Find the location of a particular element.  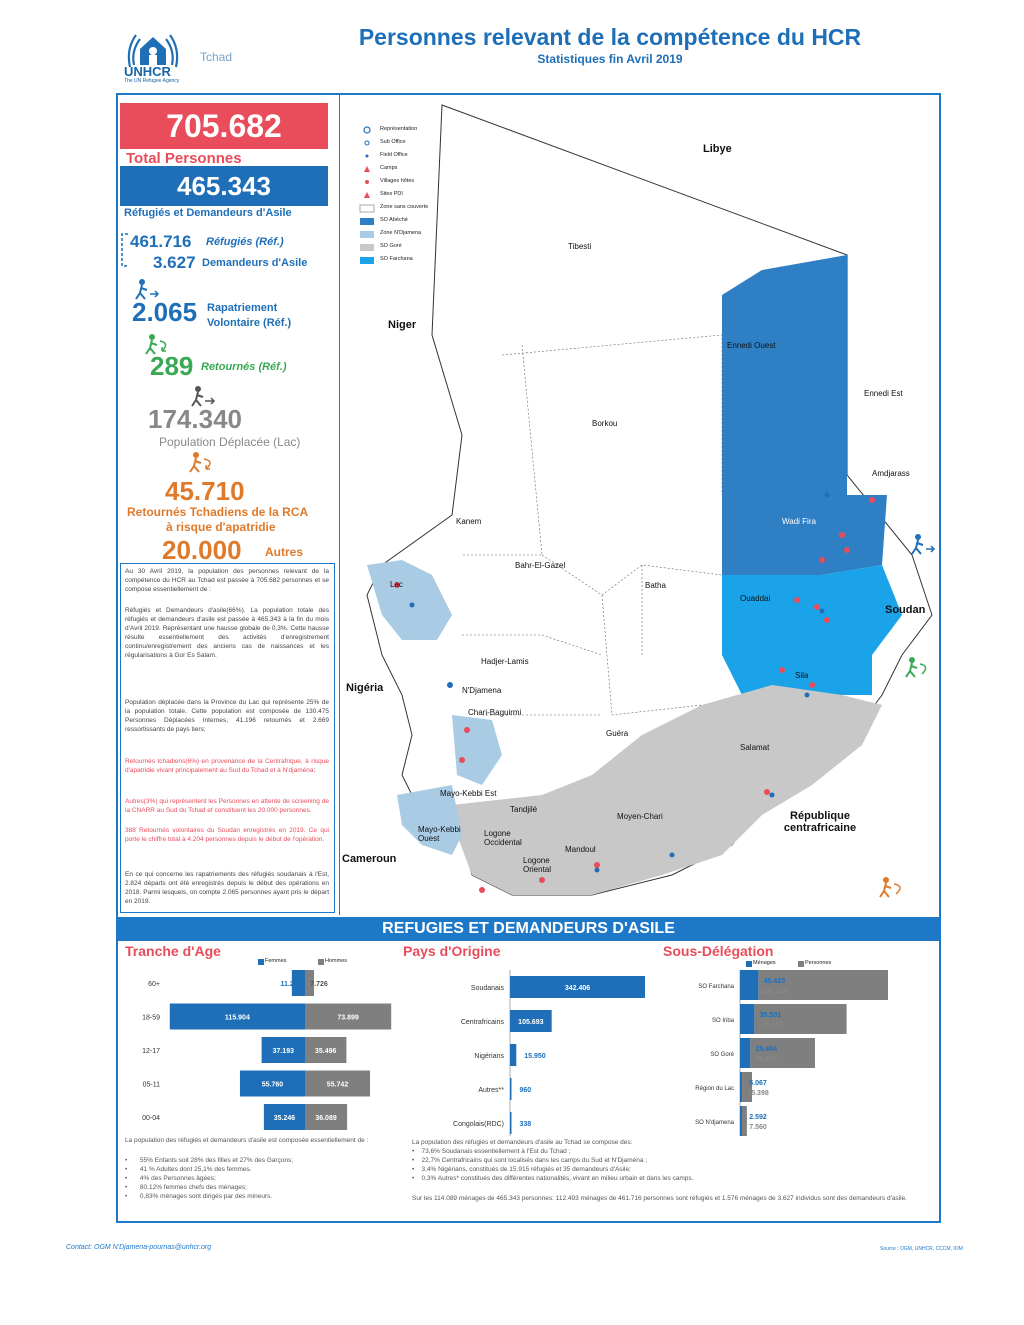

country-label: Tchad is located at coordinates (216, 57).